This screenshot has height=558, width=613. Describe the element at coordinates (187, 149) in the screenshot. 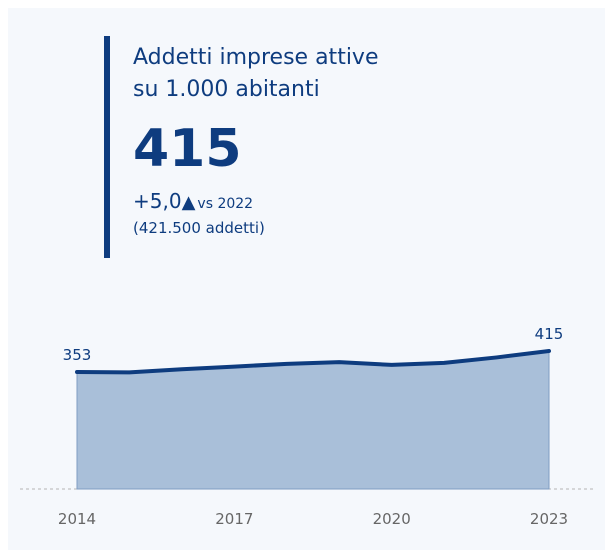

I see `kpi-value: 415` at that location.